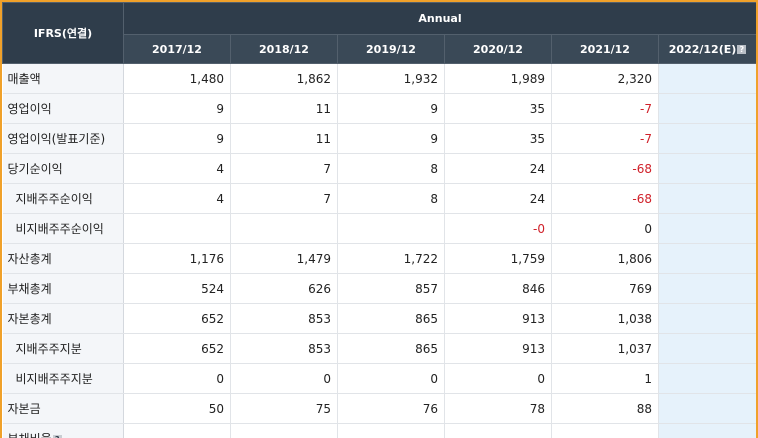 The height and width of the screenshot is (438, 758). I want to click on value-cell: 88, so click(605, 409).